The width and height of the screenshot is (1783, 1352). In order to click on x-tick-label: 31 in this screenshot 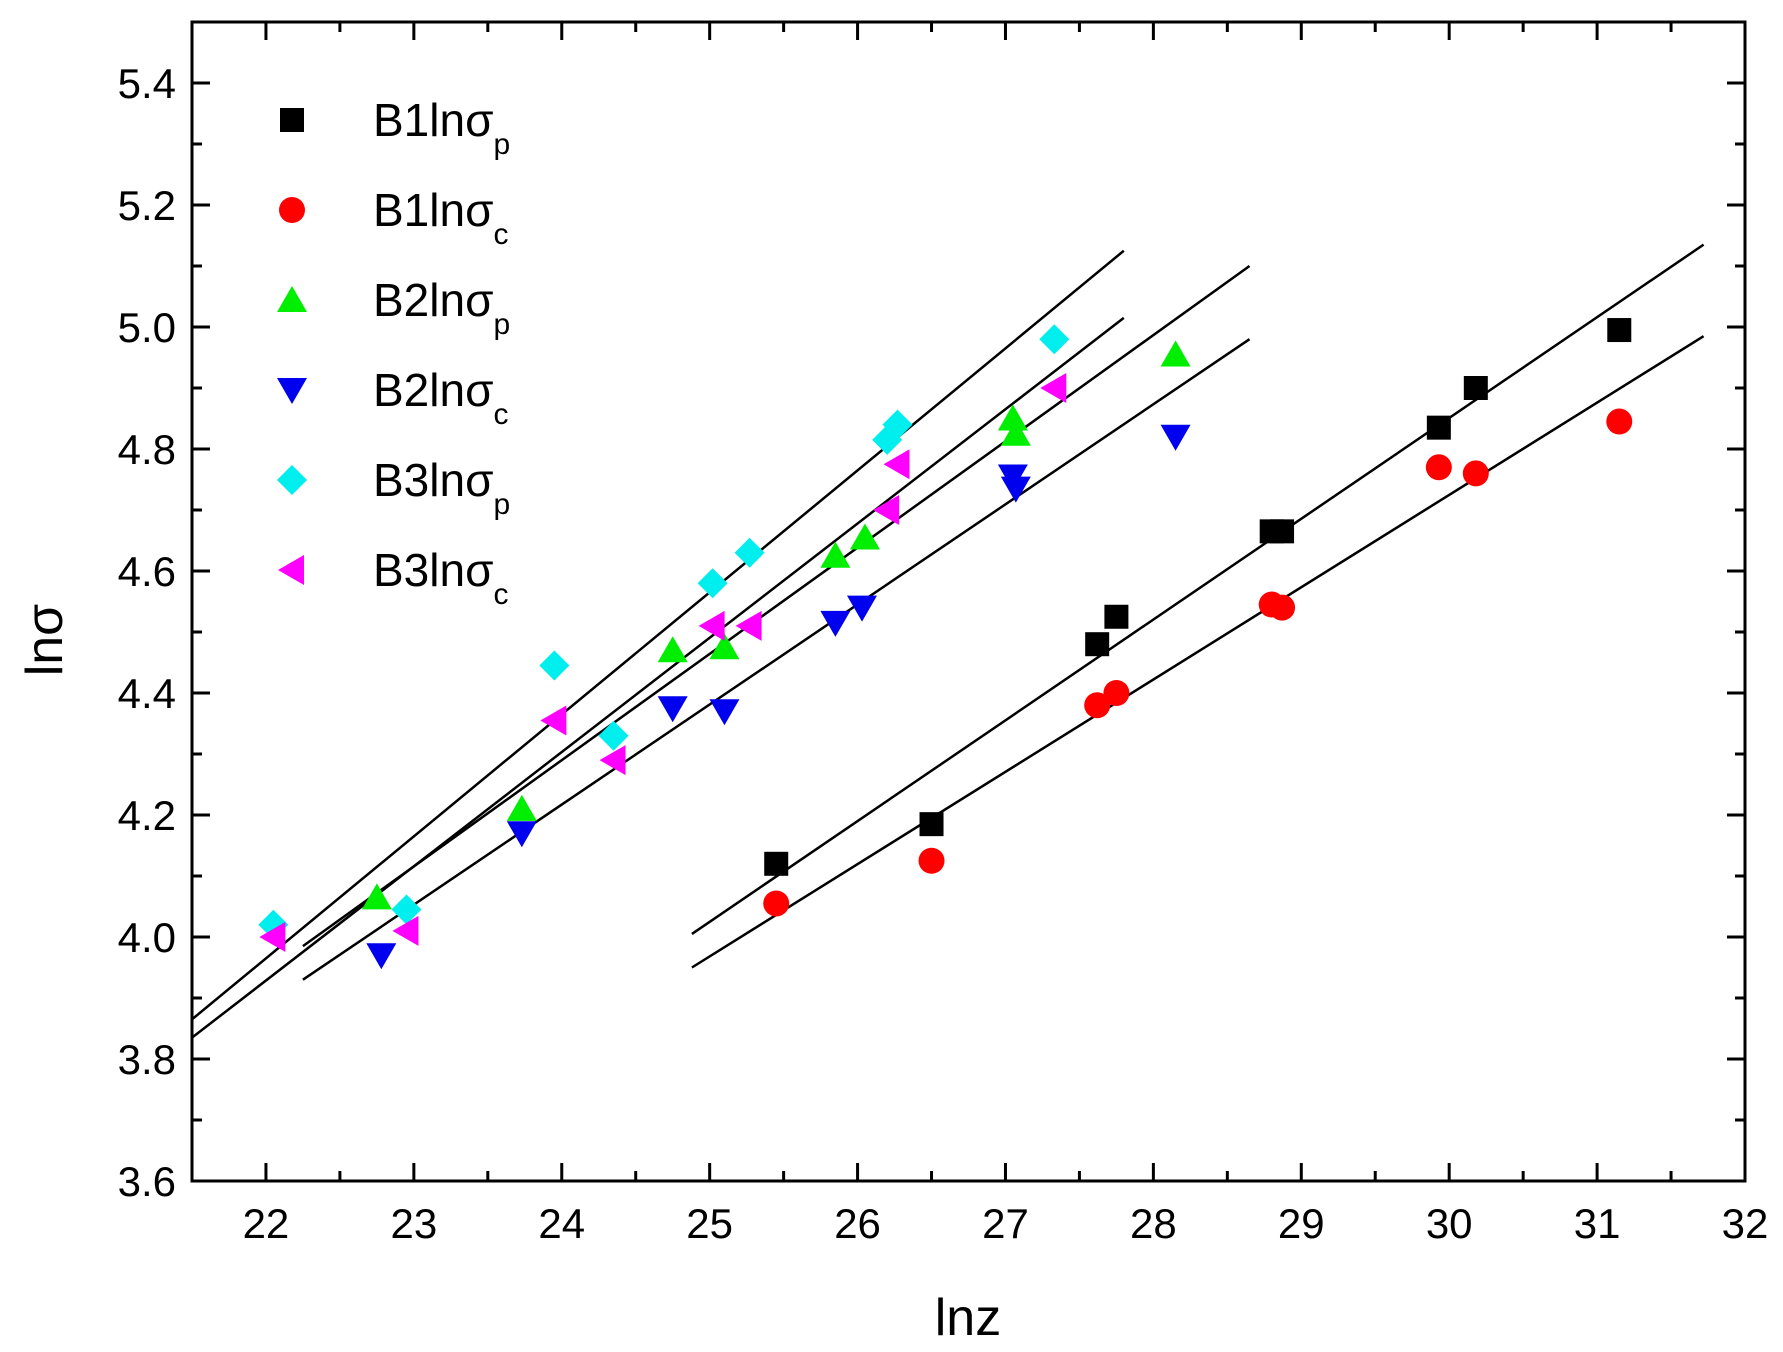, I will do `click(1597, 1223)`.